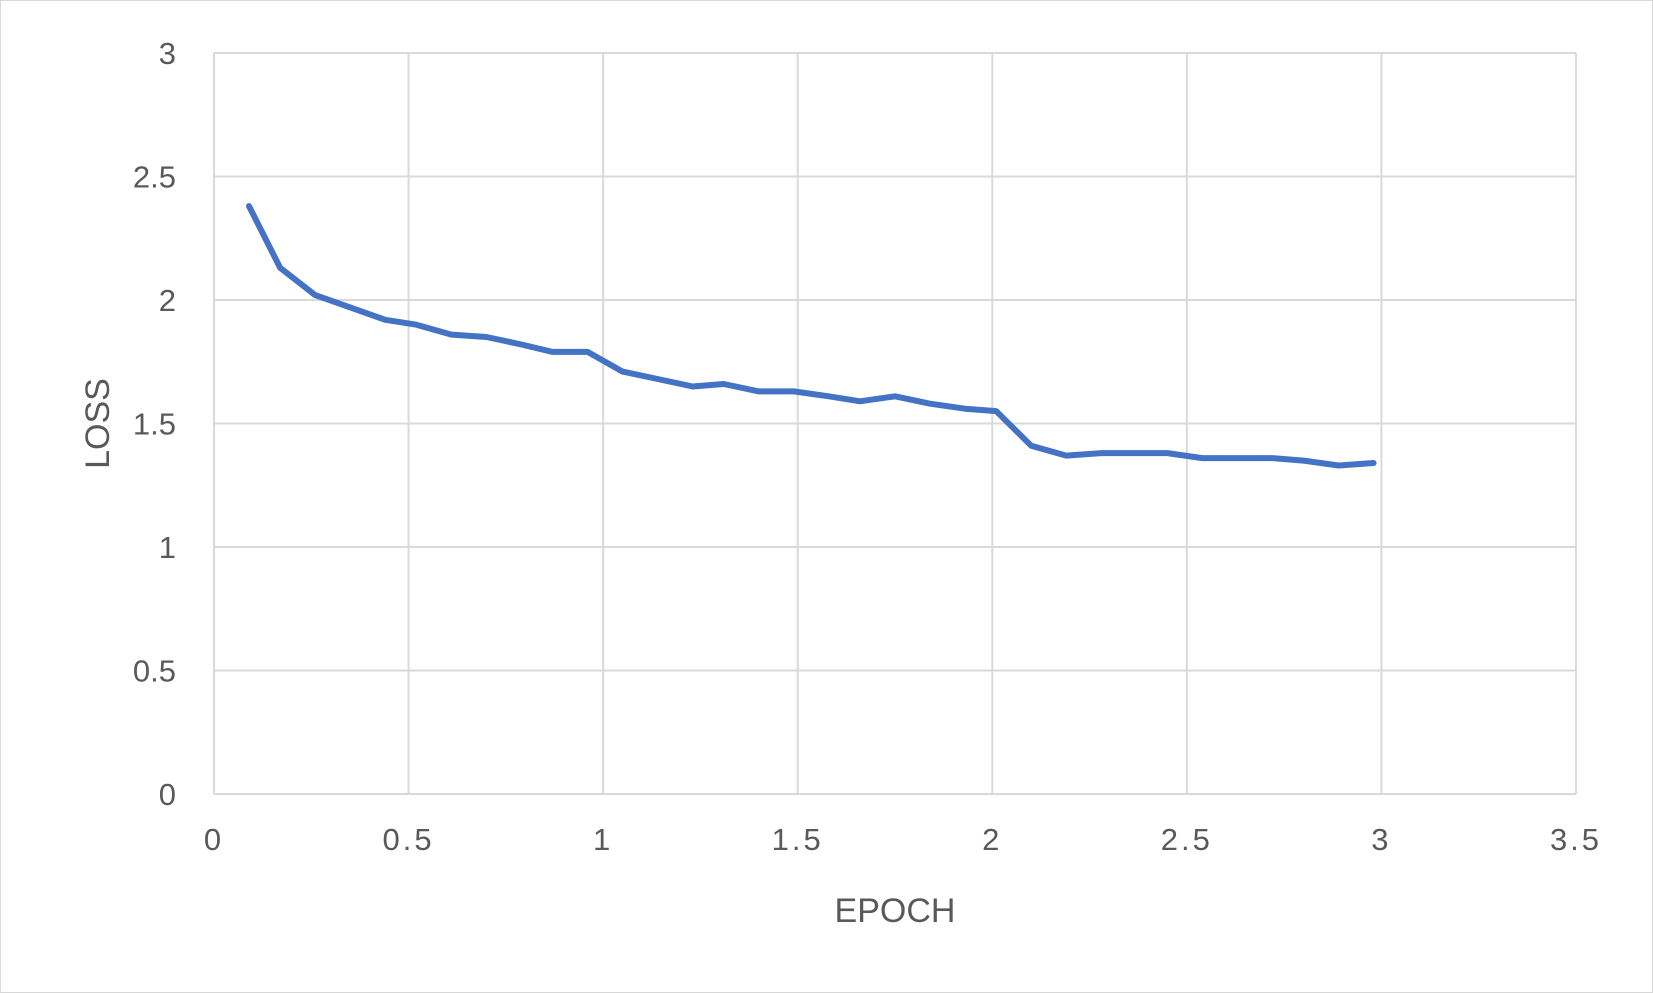  Describe the element at coordinates (167, 794) in the screenshot. I see `y-tick-label: 0` at that location.